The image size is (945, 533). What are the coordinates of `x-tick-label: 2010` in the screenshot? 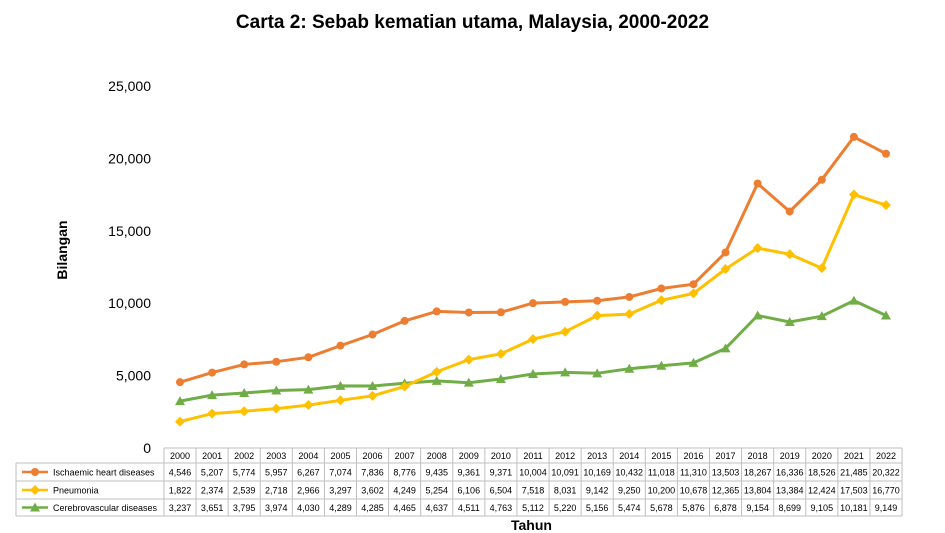 It's located at (501, 456).